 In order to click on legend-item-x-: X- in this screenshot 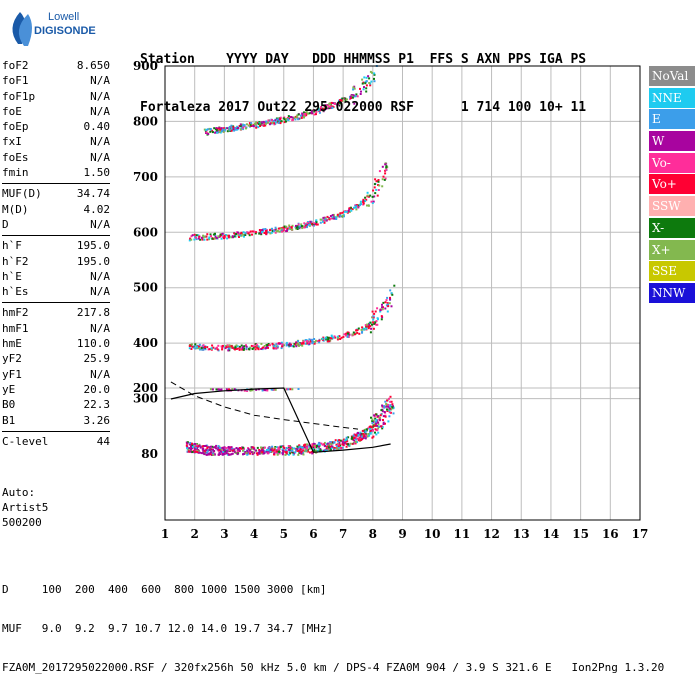, I will do `click(672, 227)`.